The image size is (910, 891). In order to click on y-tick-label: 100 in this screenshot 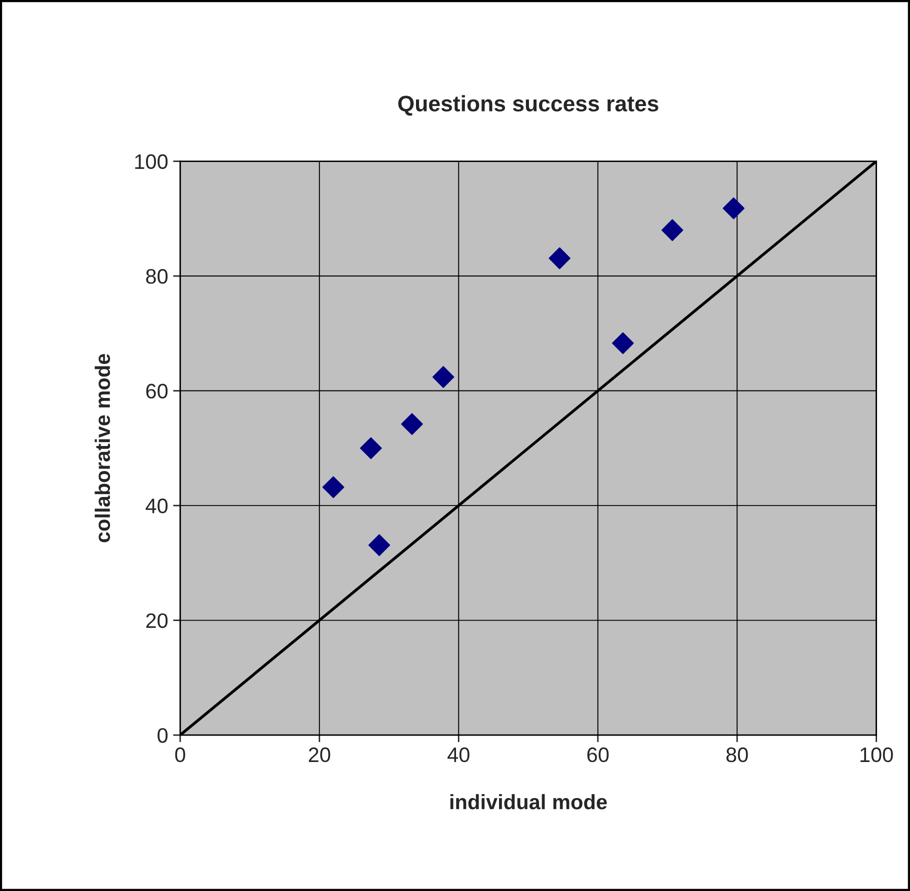, I will do `click(151, 162)`.